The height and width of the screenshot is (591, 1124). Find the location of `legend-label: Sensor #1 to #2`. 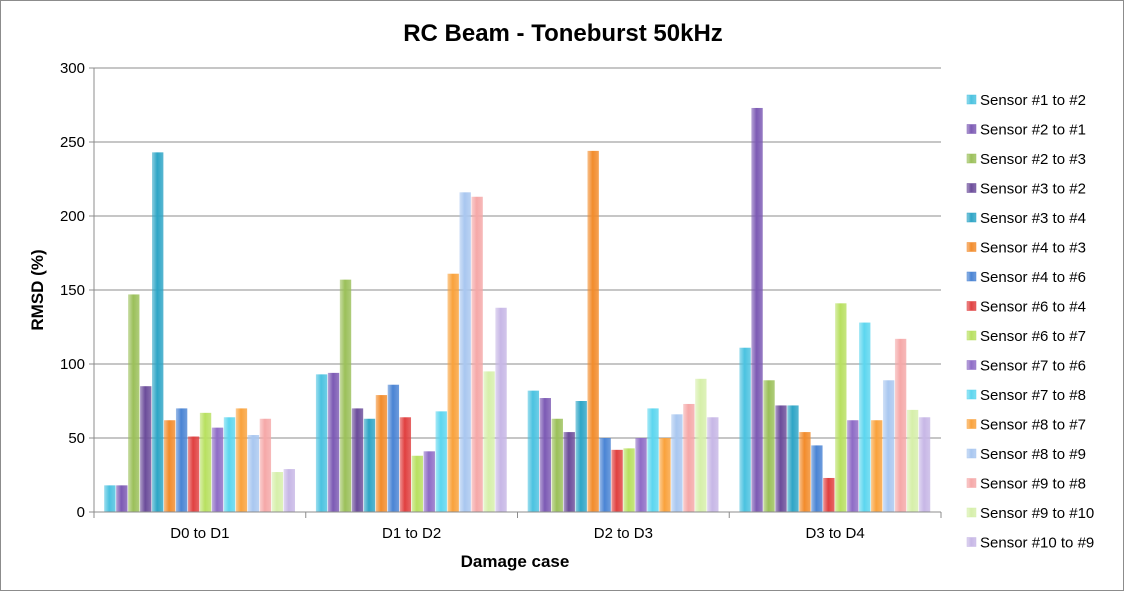

legend-label: Sensor #1 to #2 is located at coordinates (1033, 100).